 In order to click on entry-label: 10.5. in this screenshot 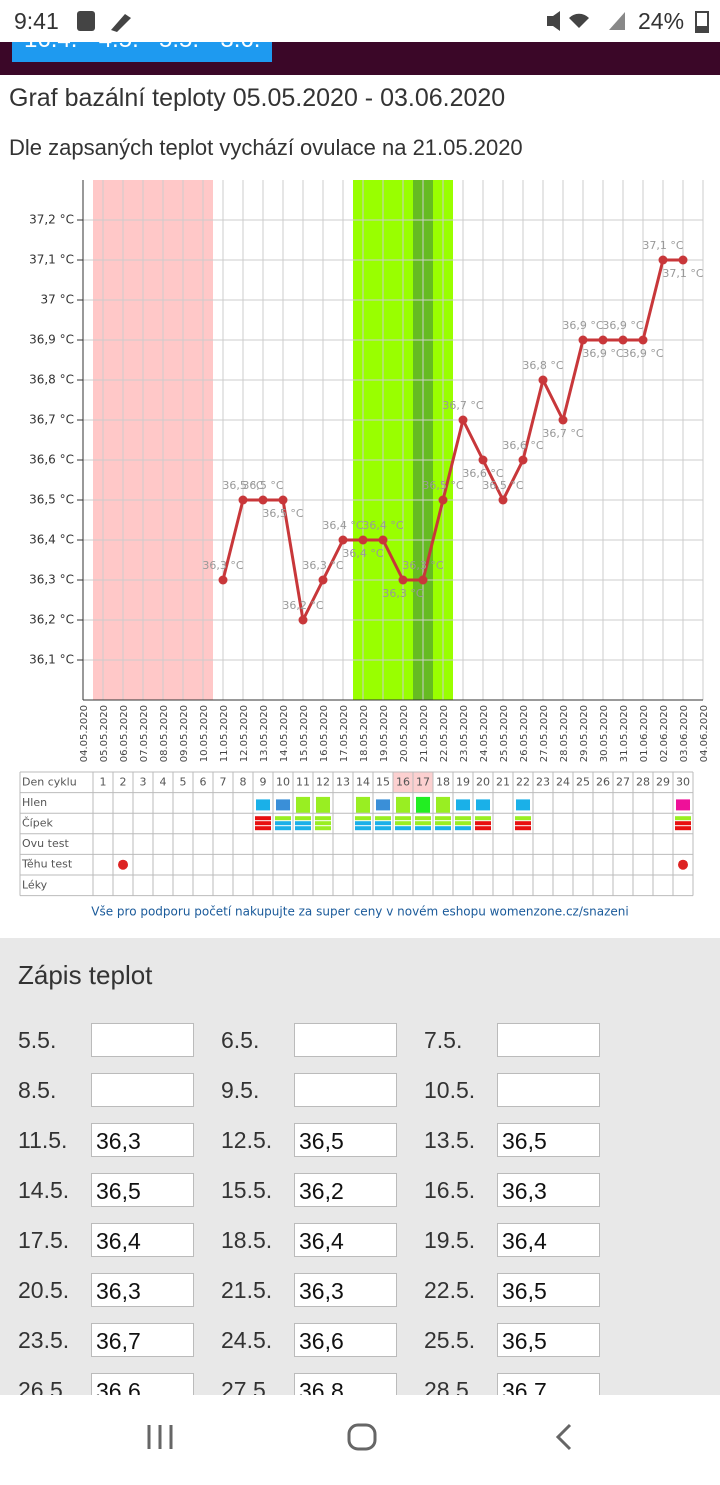, I will do `click(450, 1090)`.